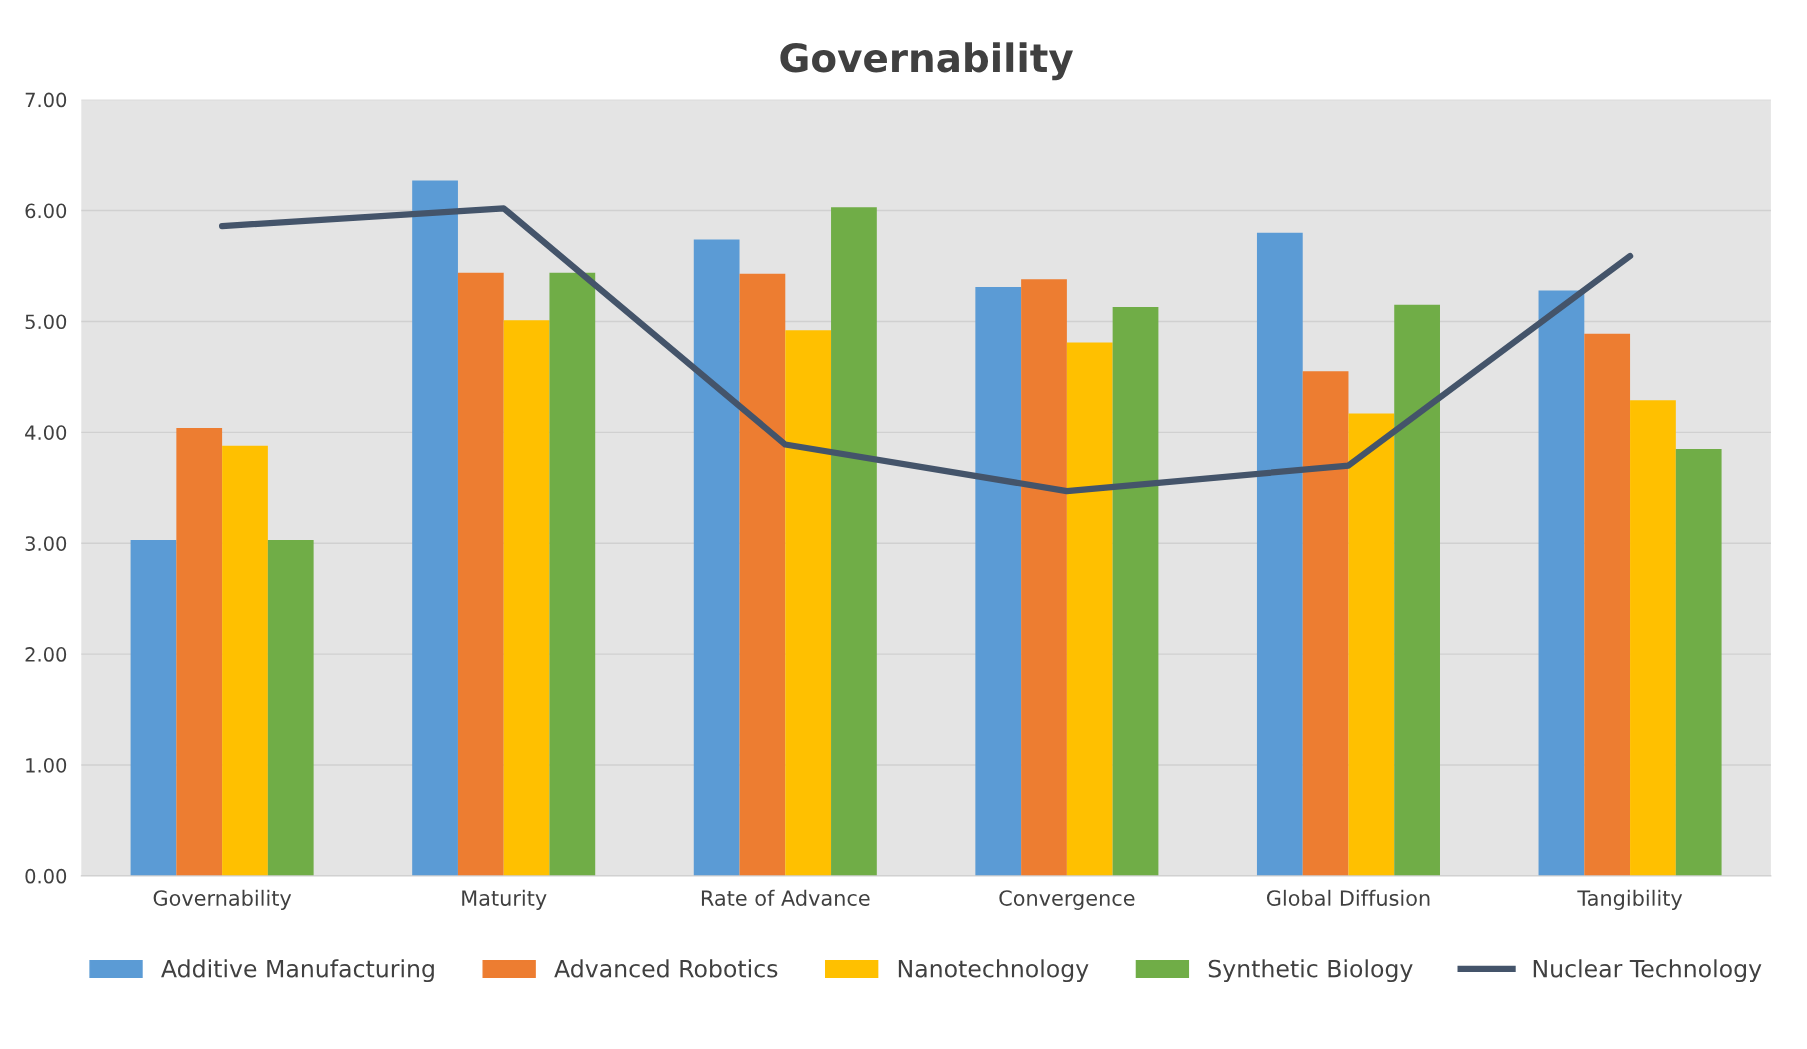 The height and width of the screenshot is (1049, 1807). What do you see at coordinates (46, 654) in the screenshot?
I see `y-tick-label: 2.00` at bounding box center [46, 654].